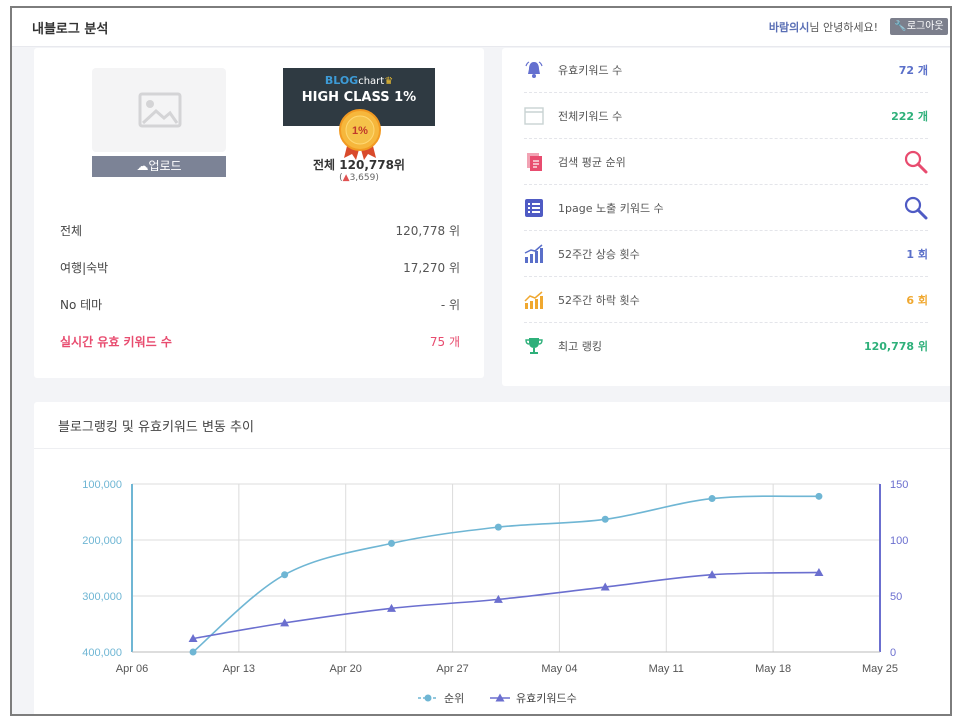 The width and height of the screenshot is (960, 720). Describe the element at coordinates (102, 485) in the screenshot. I see `y-left-tick-label: 100,000` at that location.